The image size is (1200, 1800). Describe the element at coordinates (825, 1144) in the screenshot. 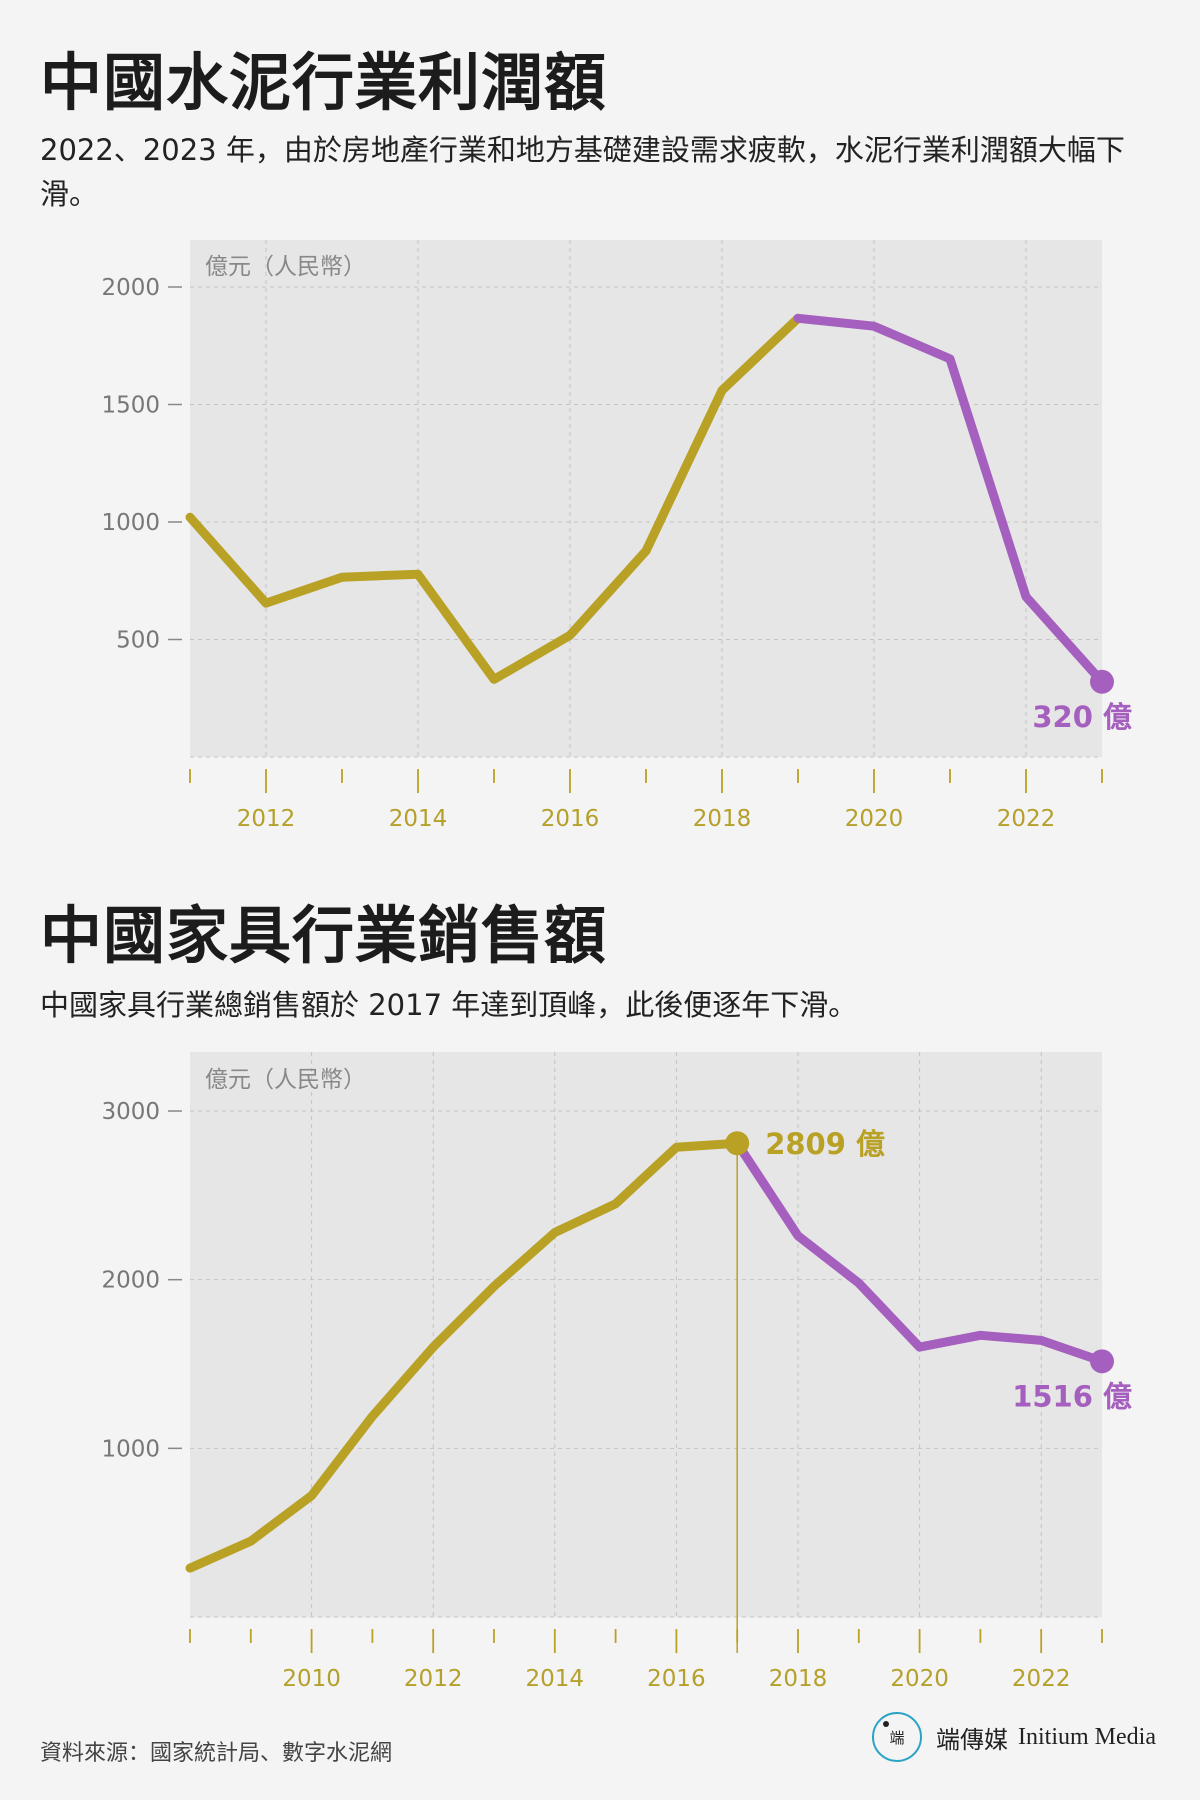

I see `peak-value-label: 2809 億` at that location.